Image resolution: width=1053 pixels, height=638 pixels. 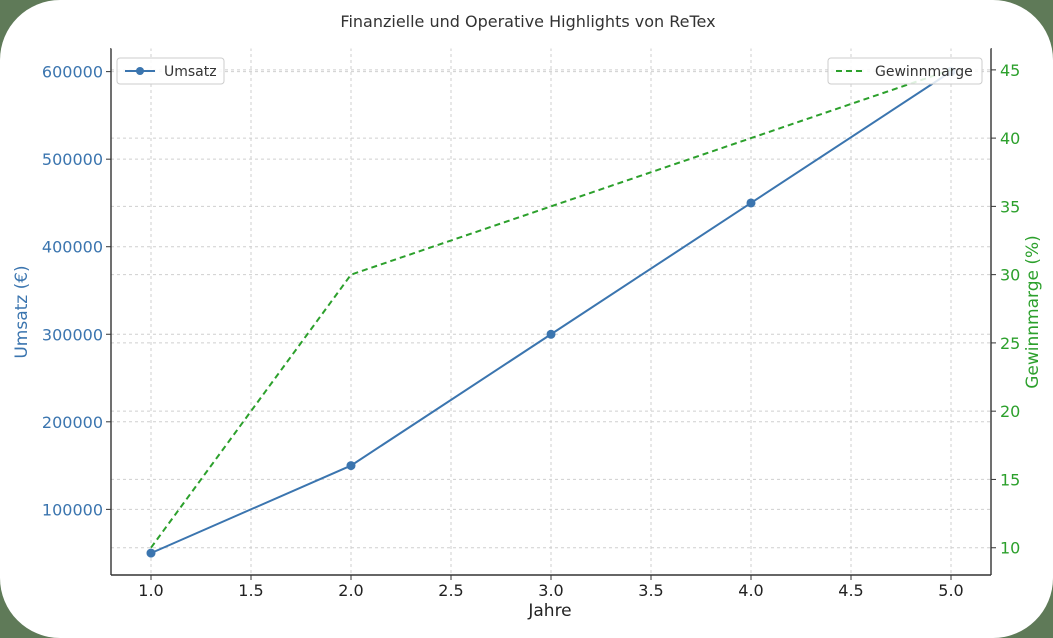 I want to click on y-right-axis-label: Gewinnmarge (%), so click(x=1033, y=312).